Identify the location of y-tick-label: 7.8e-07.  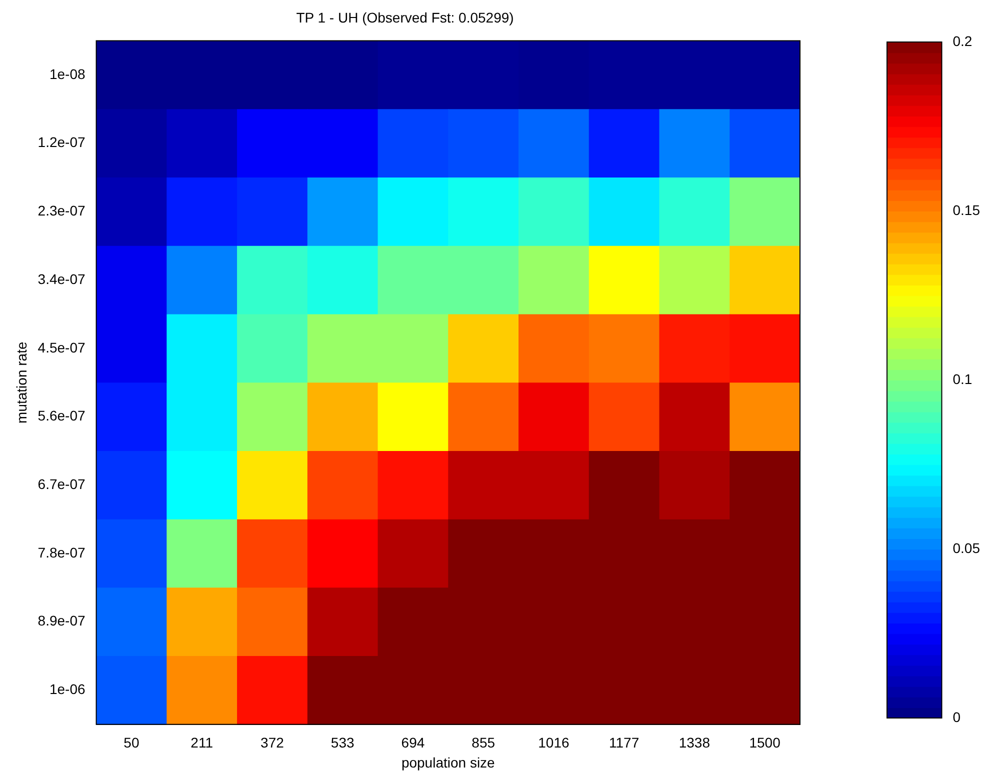
(62, 552).